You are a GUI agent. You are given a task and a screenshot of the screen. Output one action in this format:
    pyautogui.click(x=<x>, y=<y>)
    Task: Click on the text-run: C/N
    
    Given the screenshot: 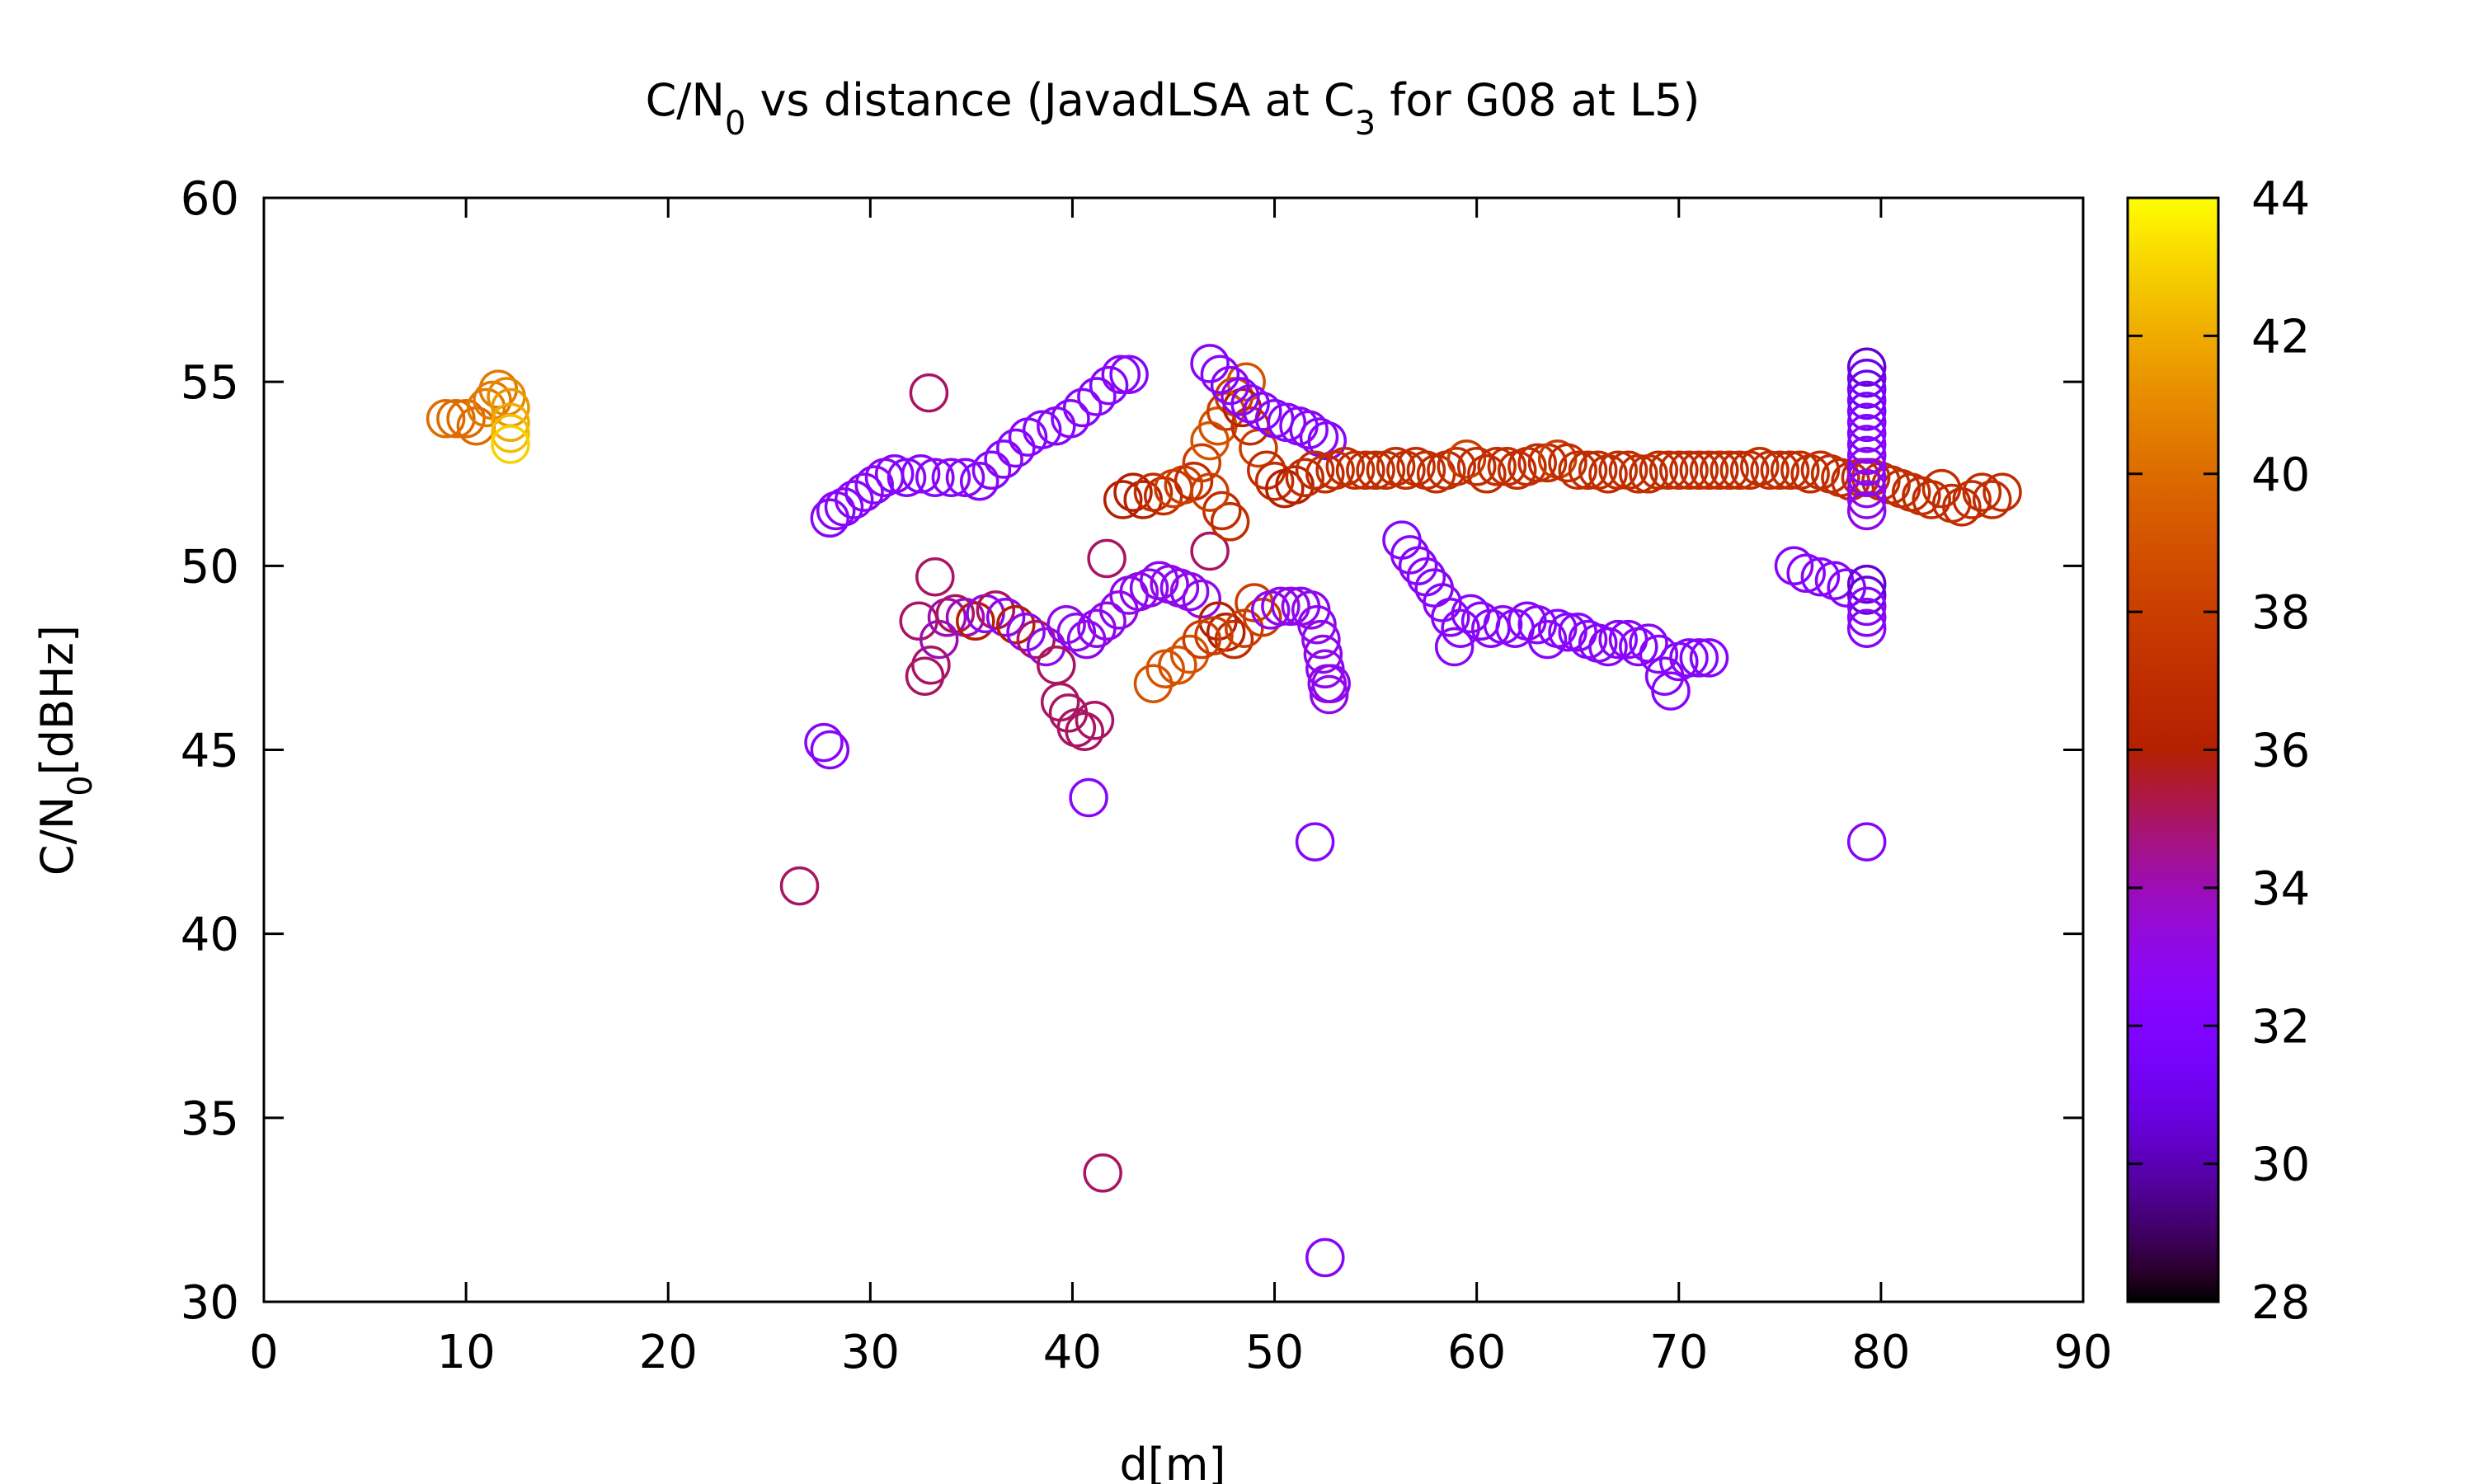 What is the action you would take?
    pyautogui.click(x=57, y=836)
    